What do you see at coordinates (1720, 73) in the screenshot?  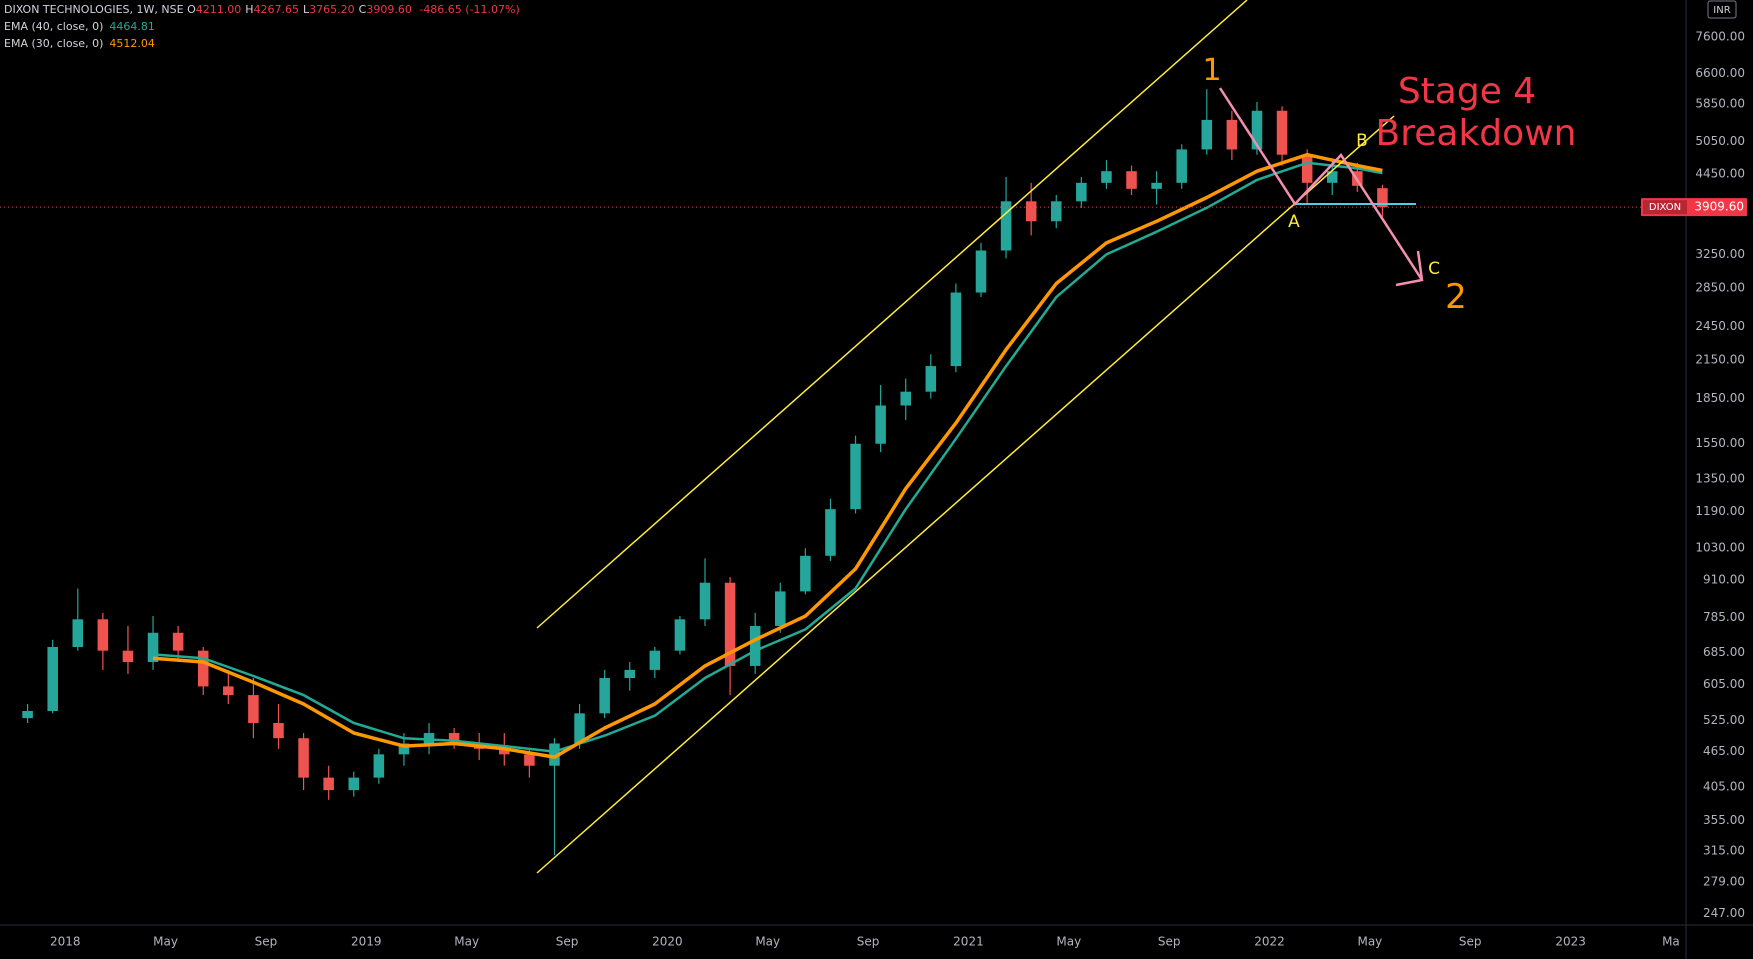 I see `y-tick-label: 6600.00` at bounding box center [1720, 73].